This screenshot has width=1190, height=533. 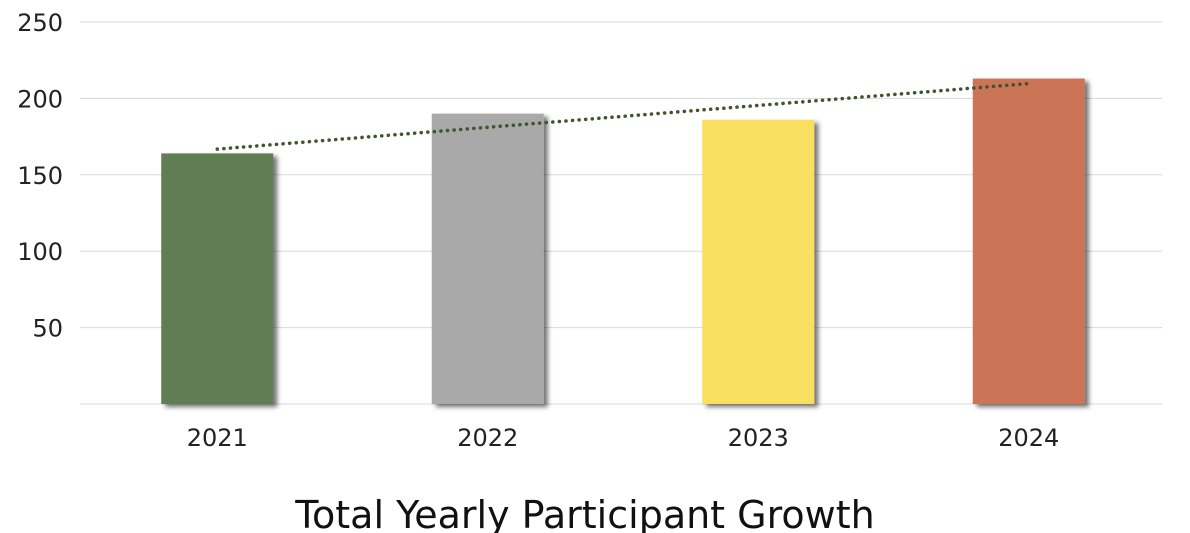 I want to click on y-tick-label: 150, so click(x=40, y=176).